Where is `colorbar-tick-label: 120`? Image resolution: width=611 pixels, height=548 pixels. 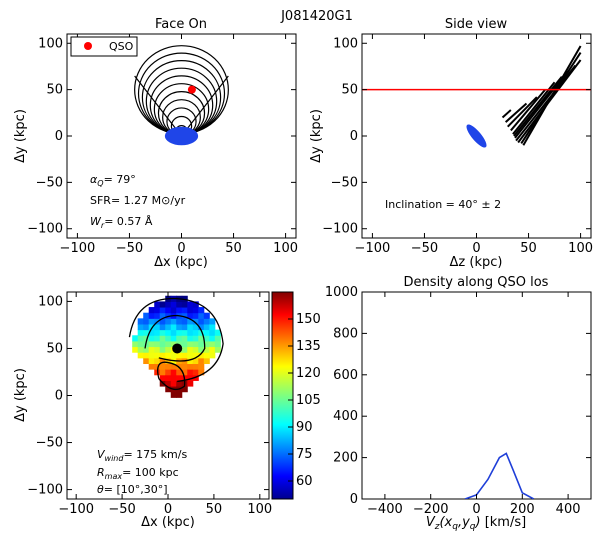 colorbar-tick-label: 120 is located at coordinates (308, 373).